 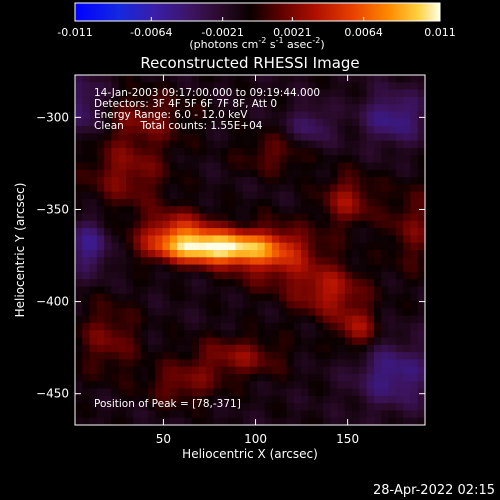 I want to click on colorbar-frame, so click(x=257, y=12).